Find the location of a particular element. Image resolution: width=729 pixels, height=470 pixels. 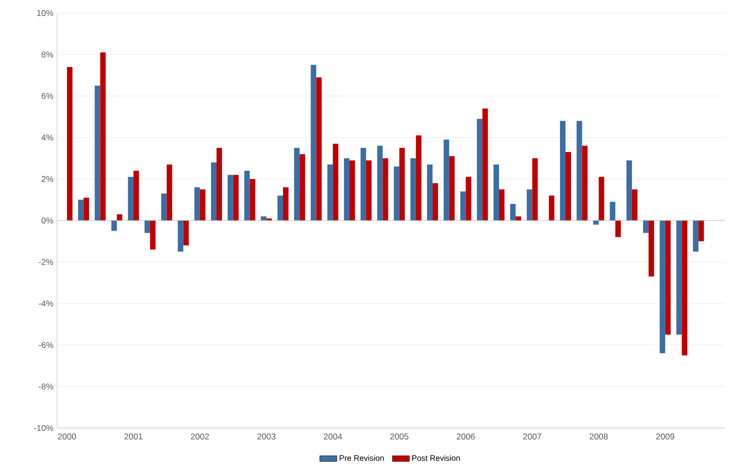

y-tick-label: -2% is located at coordinates (46, 262).